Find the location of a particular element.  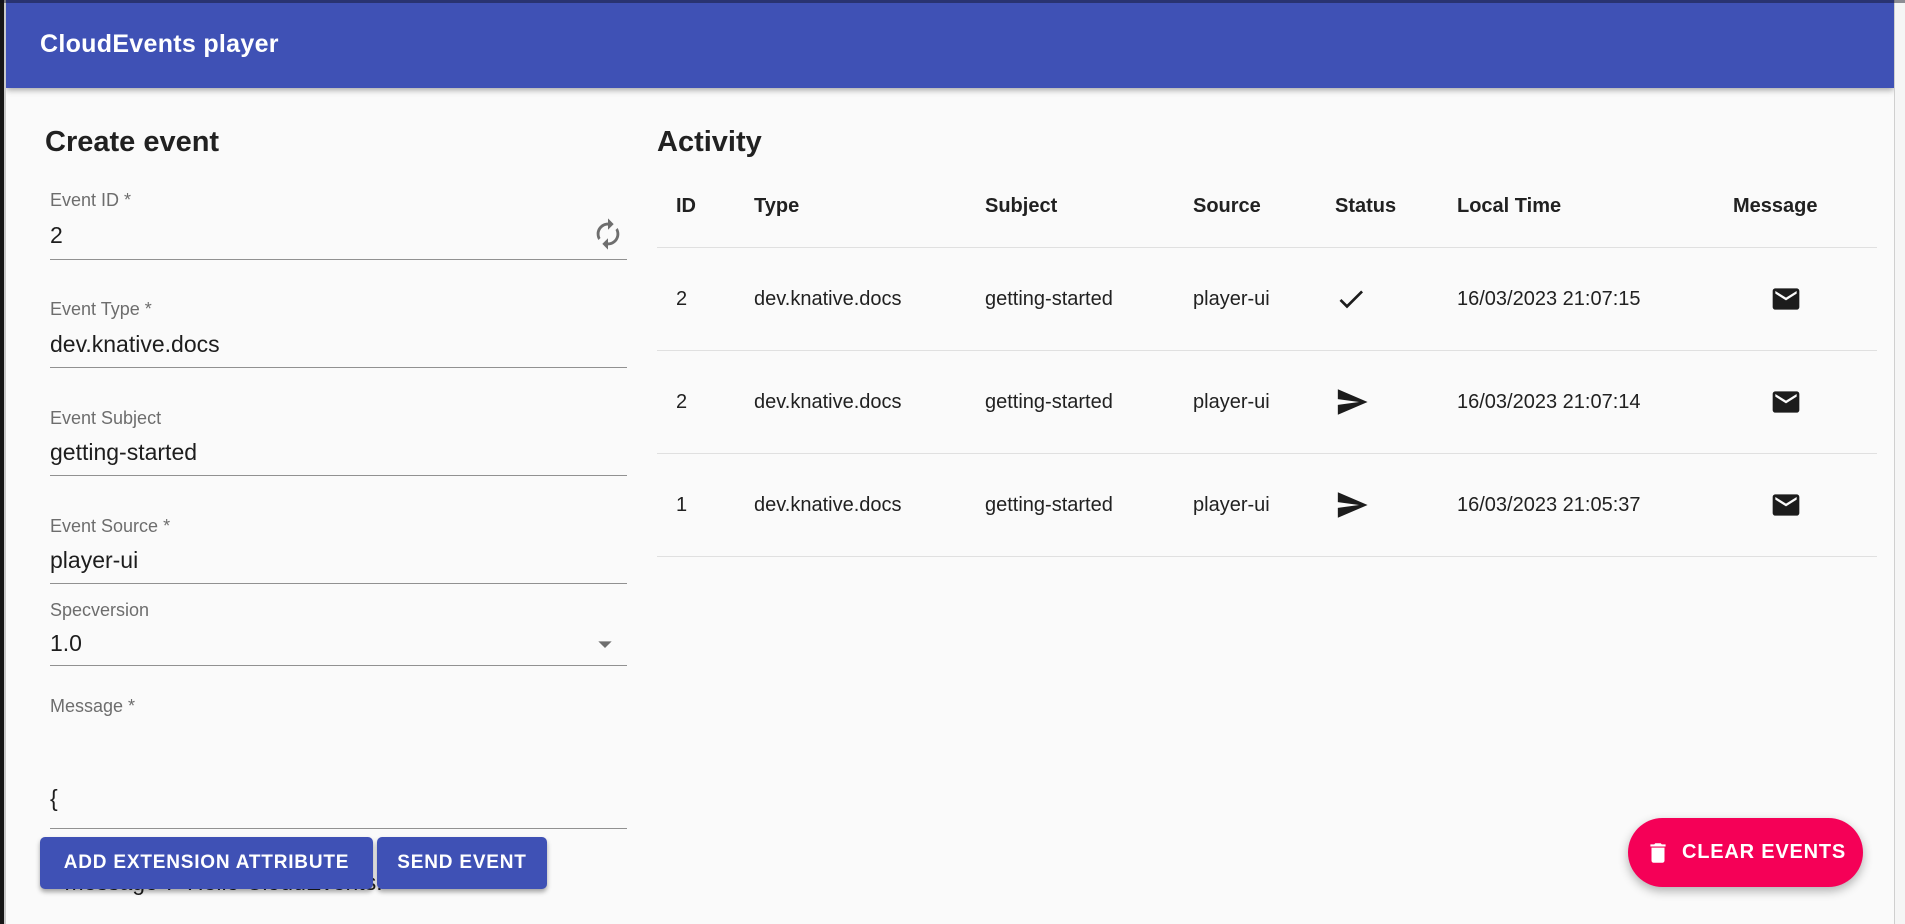

event-type-value: dev.knative.docs is located at coordinates (135, 344).